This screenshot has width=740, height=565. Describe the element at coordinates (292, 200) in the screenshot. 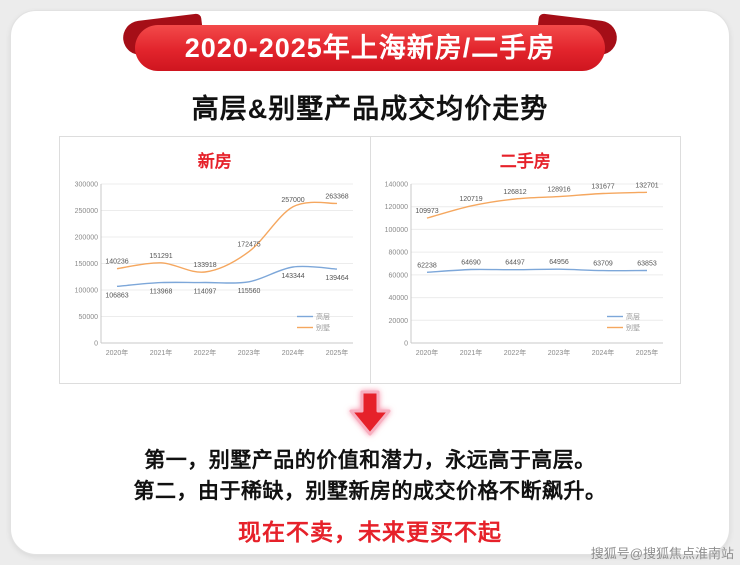

I see `svg-text: 257000` at that location.